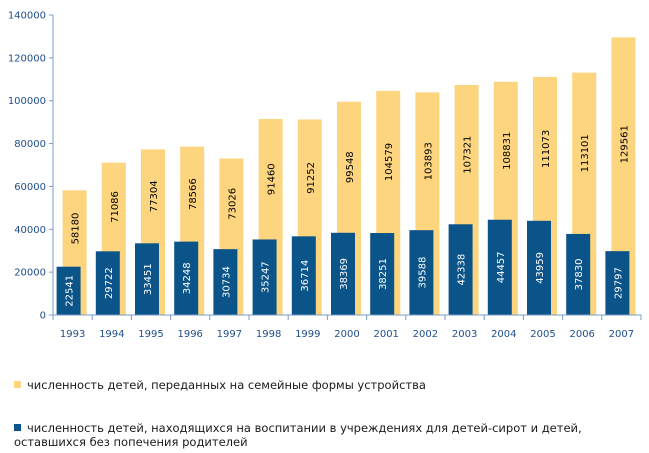 This screenshot has width=649, height=453. What do you see at coordinates (30, 187) in the screenshot?
I see `y-tick-label: 60000` at bounding box center [30, 187].